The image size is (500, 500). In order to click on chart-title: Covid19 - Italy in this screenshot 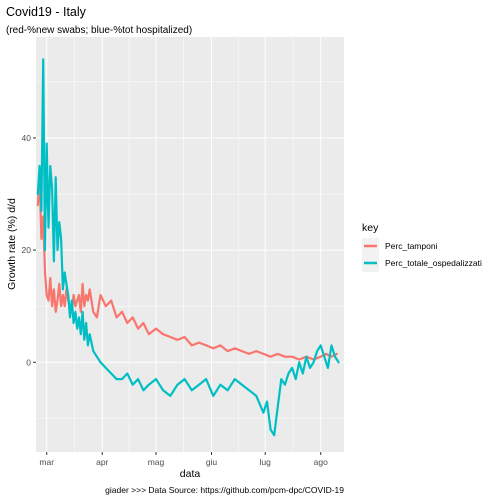, I will do `click(46, 12)`.